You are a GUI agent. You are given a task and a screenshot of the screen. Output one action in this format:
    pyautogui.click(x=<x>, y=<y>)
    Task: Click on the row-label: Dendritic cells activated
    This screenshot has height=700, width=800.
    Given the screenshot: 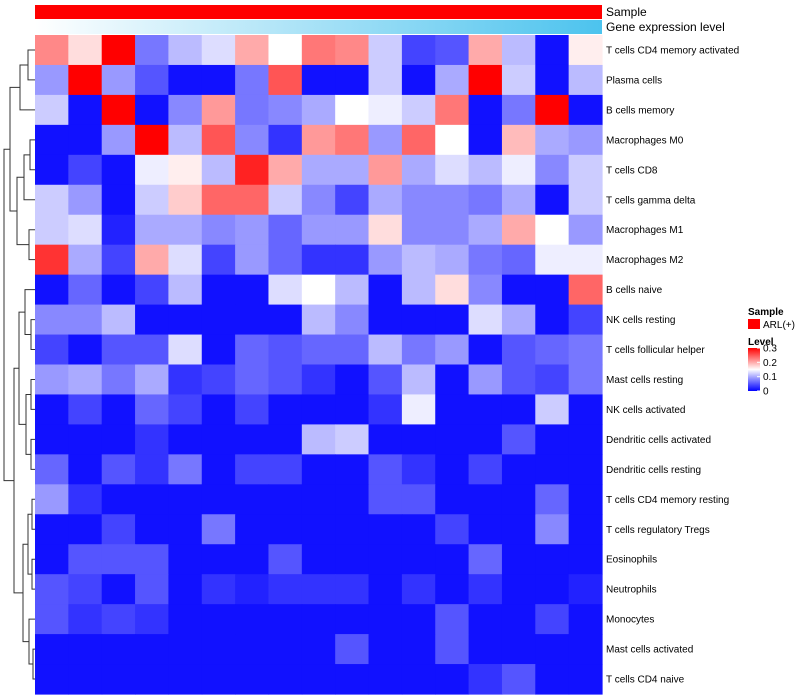 What is the action you would take?
    pyautogui.click(x=658, y=440)
    